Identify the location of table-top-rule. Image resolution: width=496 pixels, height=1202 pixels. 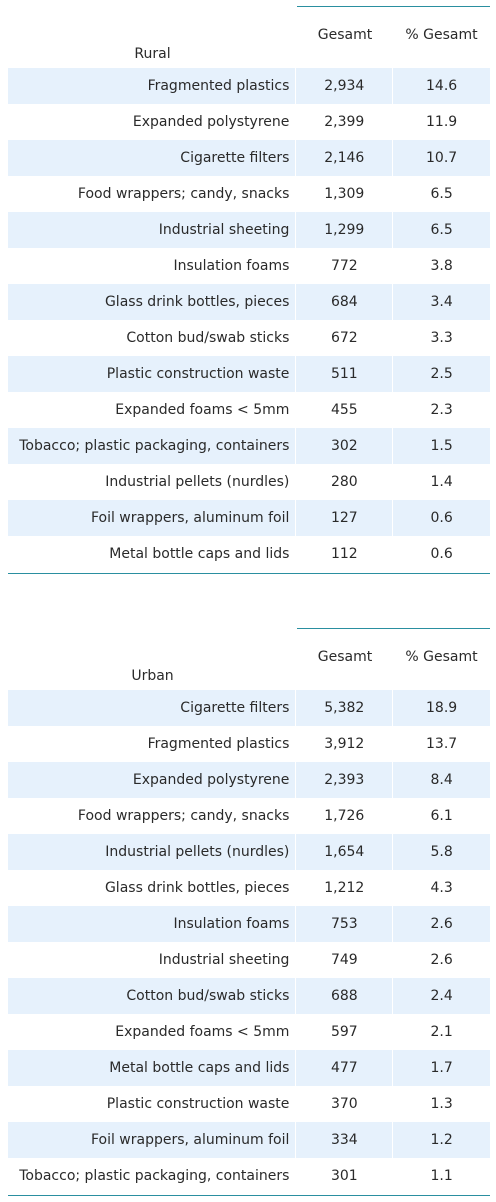
(393, 6).